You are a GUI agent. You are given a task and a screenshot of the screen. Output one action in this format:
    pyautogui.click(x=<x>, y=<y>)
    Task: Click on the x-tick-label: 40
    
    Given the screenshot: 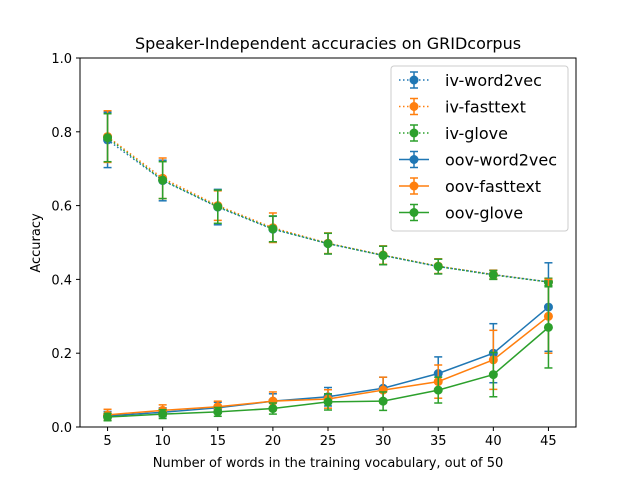 What is the action you would take?
    pyautogui.click(x=493, y=441)
    